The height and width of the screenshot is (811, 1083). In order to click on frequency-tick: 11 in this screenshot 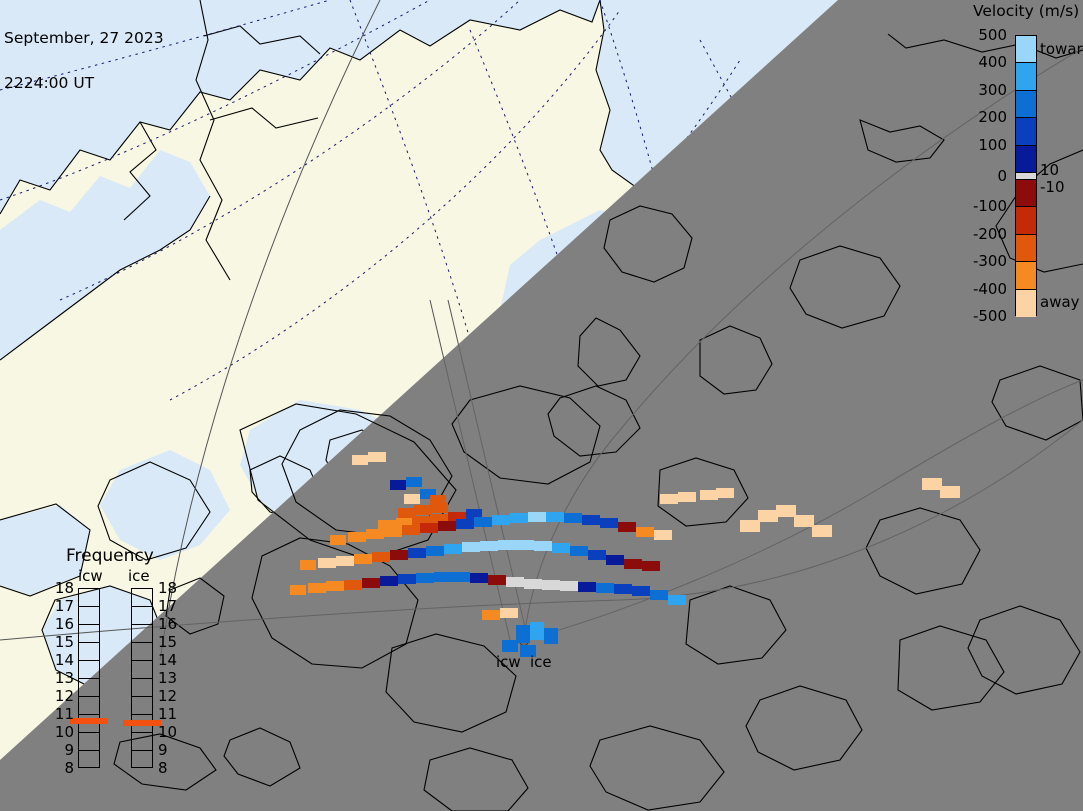, I will do `click(64, 714)`.